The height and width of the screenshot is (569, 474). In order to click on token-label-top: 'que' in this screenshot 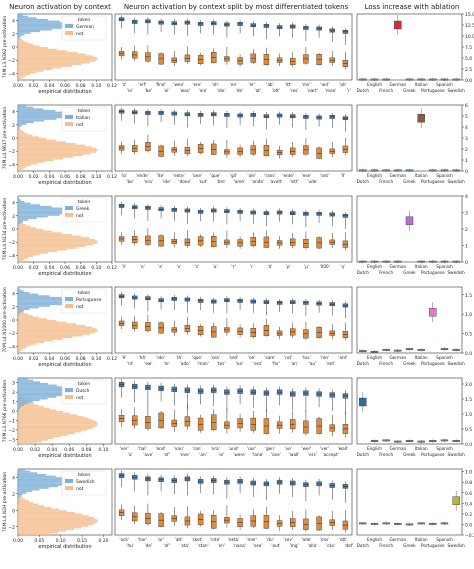, I will do `click(197, 357)`.